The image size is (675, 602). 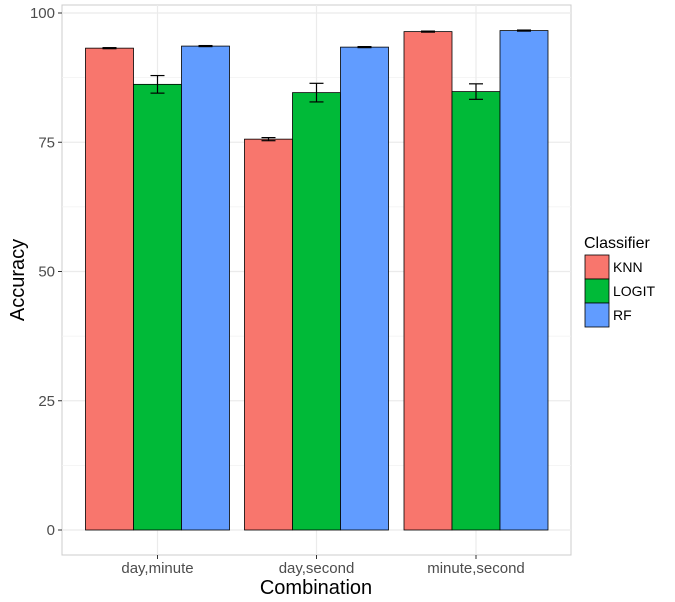 I want to click on x-tick-label: day,minute, so click(x=157, y=568).